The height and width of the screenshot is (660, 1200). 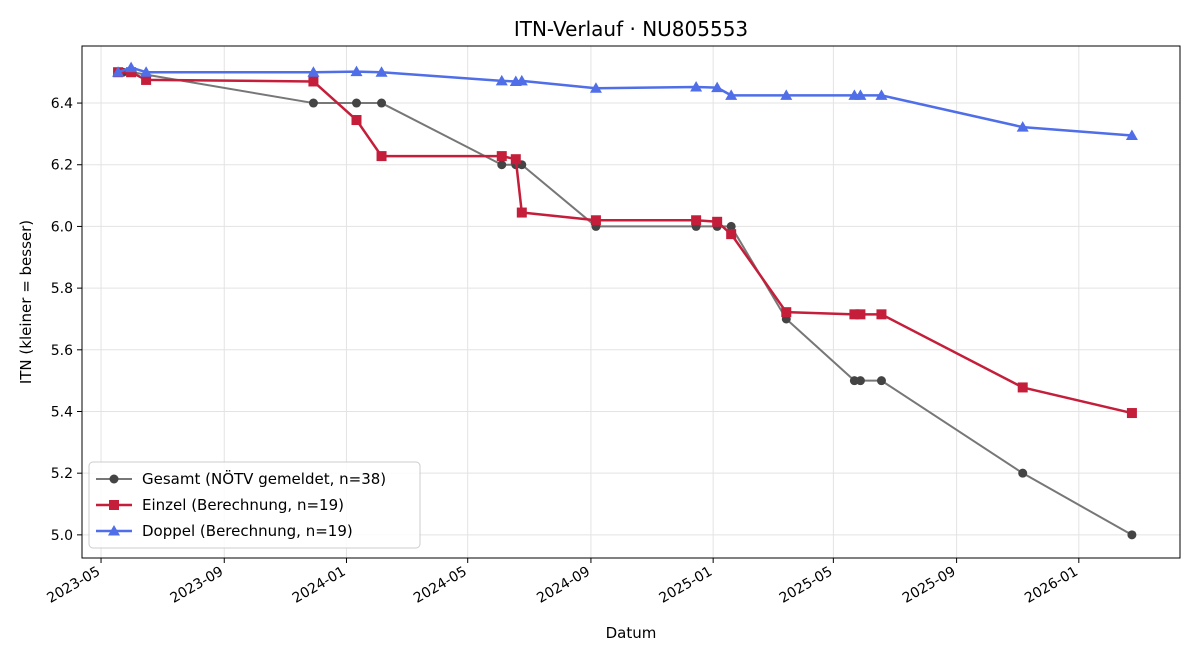 I want to click on legend-box, so click(x=254, y=505).